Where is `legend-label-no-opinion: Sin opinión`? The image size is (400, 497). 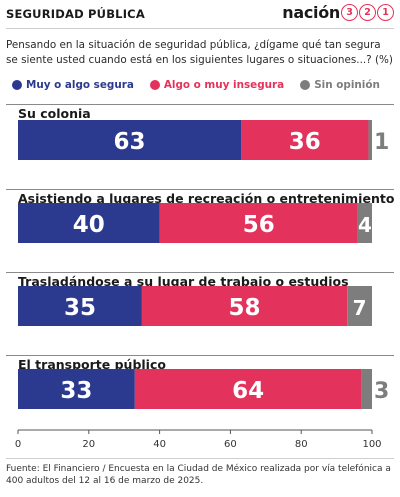
legend-label-no-opinion: Sin opinión is located at coordinates (347, 85).